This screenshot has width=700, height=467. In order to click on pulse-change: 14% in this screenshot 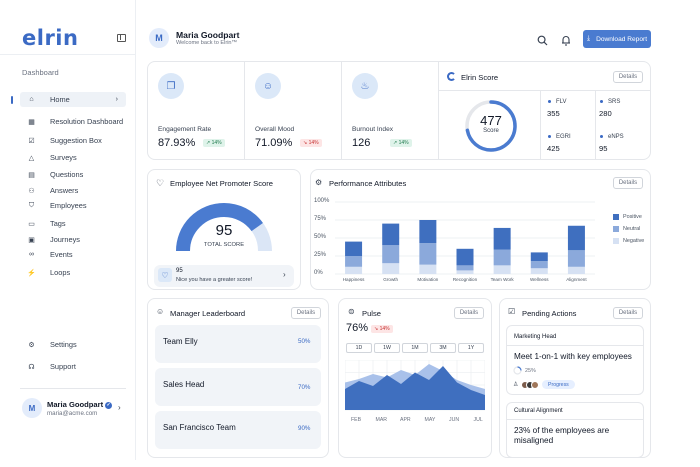, I will do `click(384, 329)`.